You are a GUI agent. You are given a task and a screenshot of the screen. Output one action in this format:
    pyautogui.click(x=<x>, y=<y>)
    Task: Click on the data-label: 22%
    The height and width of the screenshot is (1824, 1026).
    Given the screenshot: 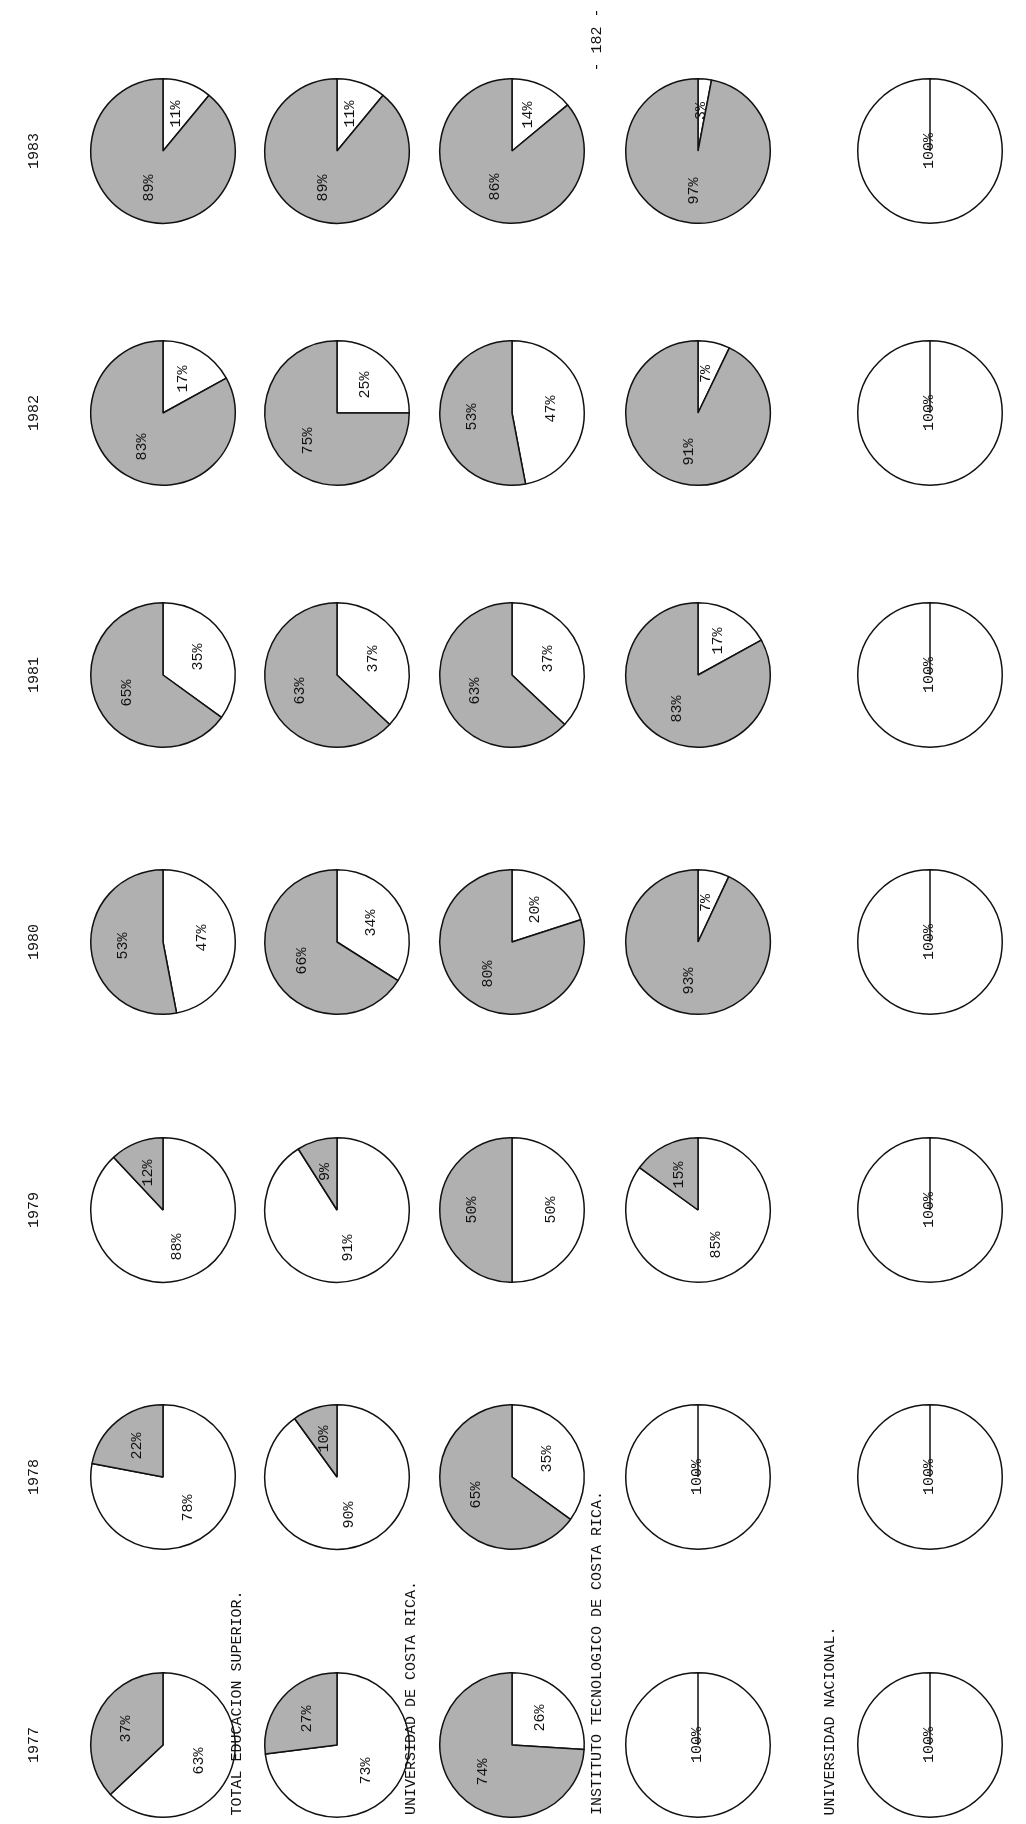 What is the action you would take?
    pyautogui.click(x=137, y=1446)
    